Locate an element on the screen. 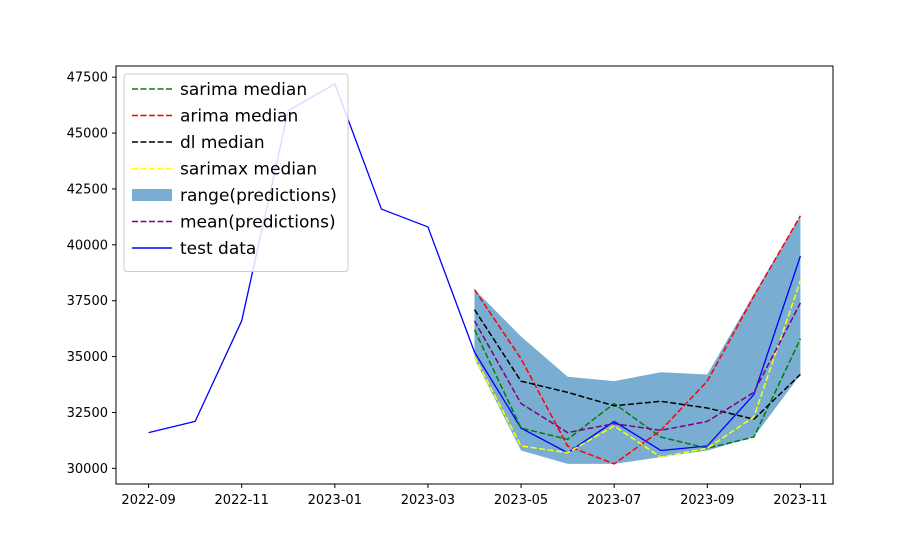  legend-label-mean-predictions: mean(predictions) is located at coordinates (258, 223).